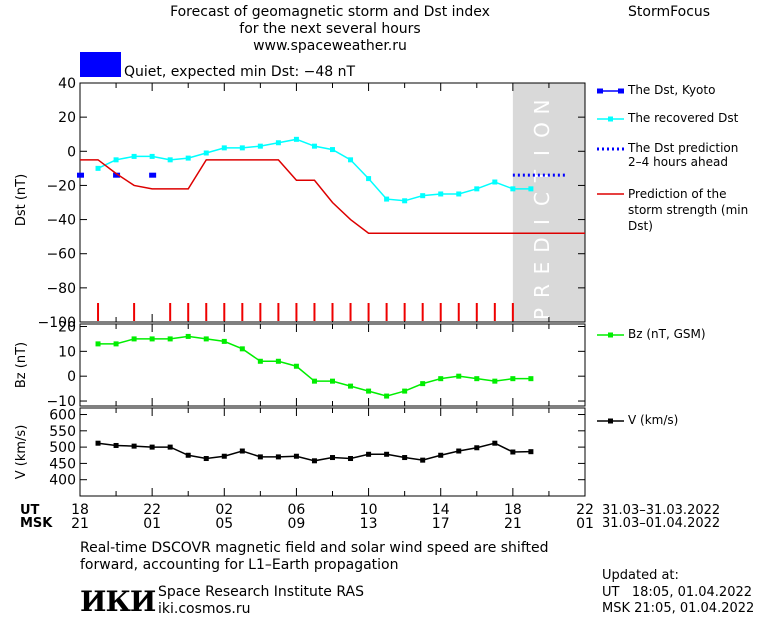 This screenshot has height=620, width=760. What do you see at coordinates (542, 268) in the screenshot?
I see `prediction-letter: E` at bounding box center [542, 268].